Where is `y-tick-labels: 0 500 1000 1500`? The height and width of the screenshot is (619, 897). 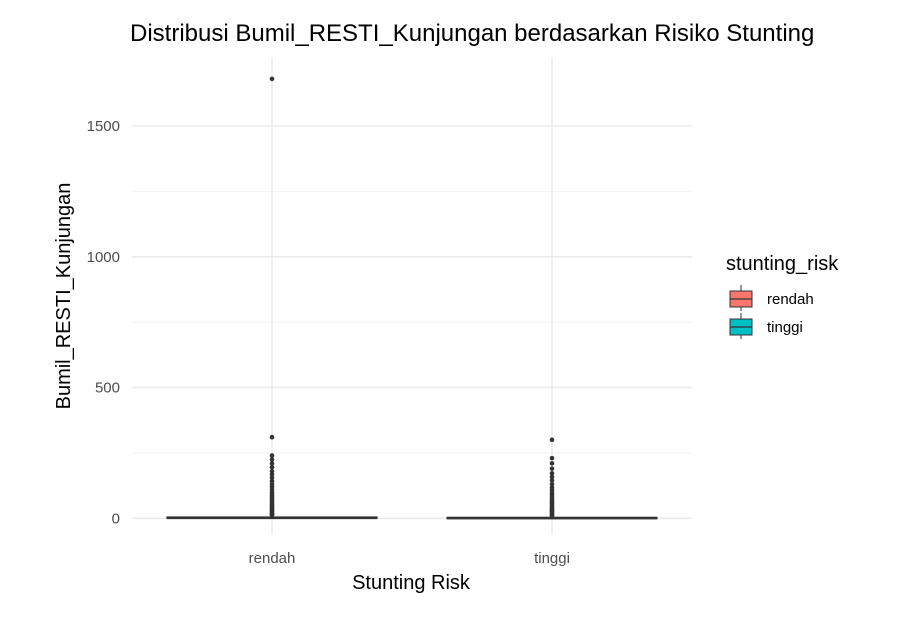
y-tick-labels: 0 500 1000 1500 is located at coordinates (103, 322).